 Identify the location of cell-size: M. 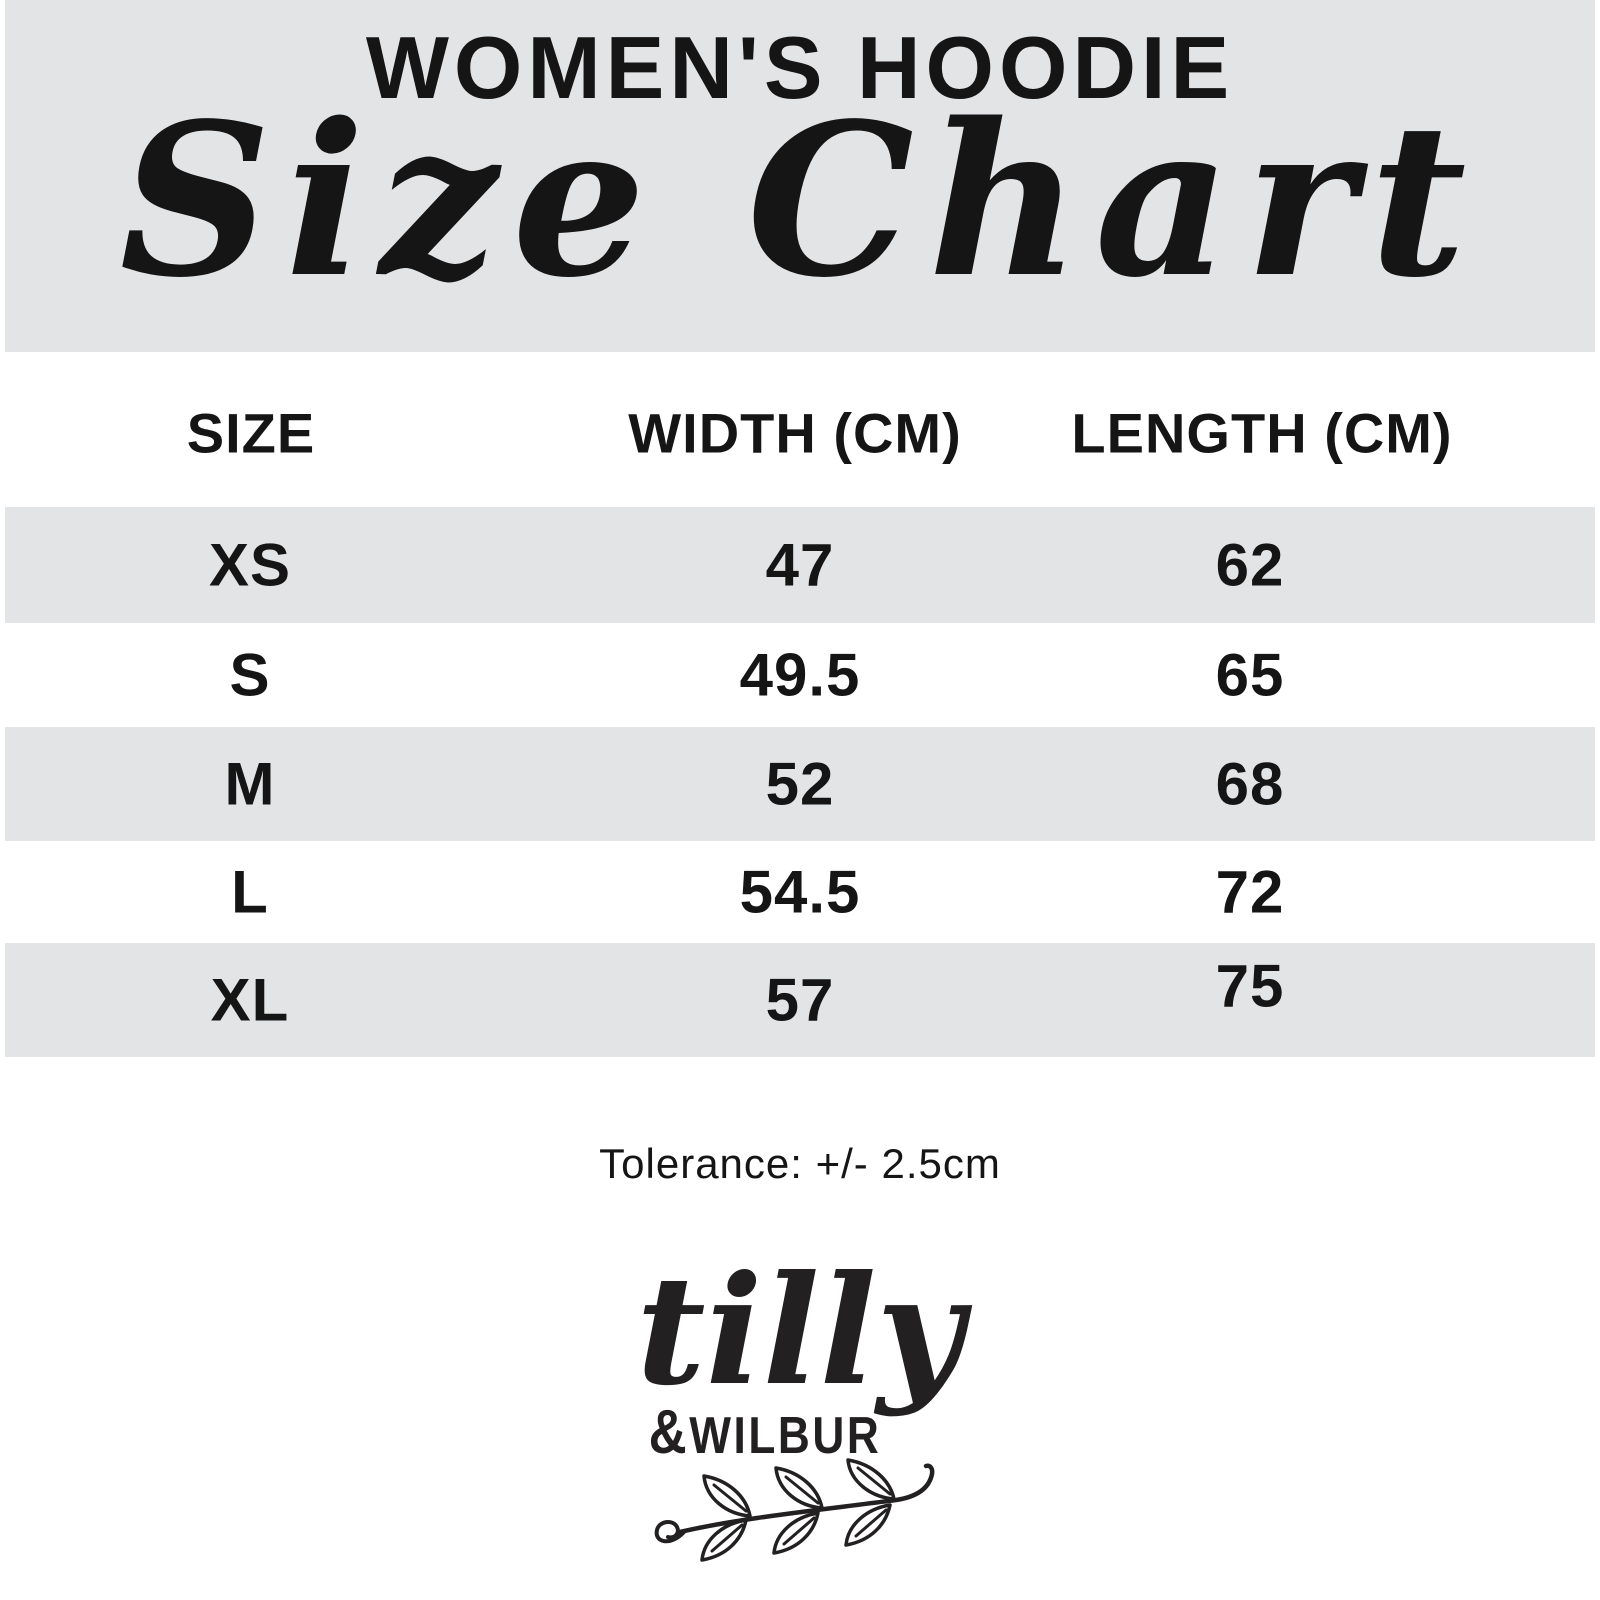
(250, 784).